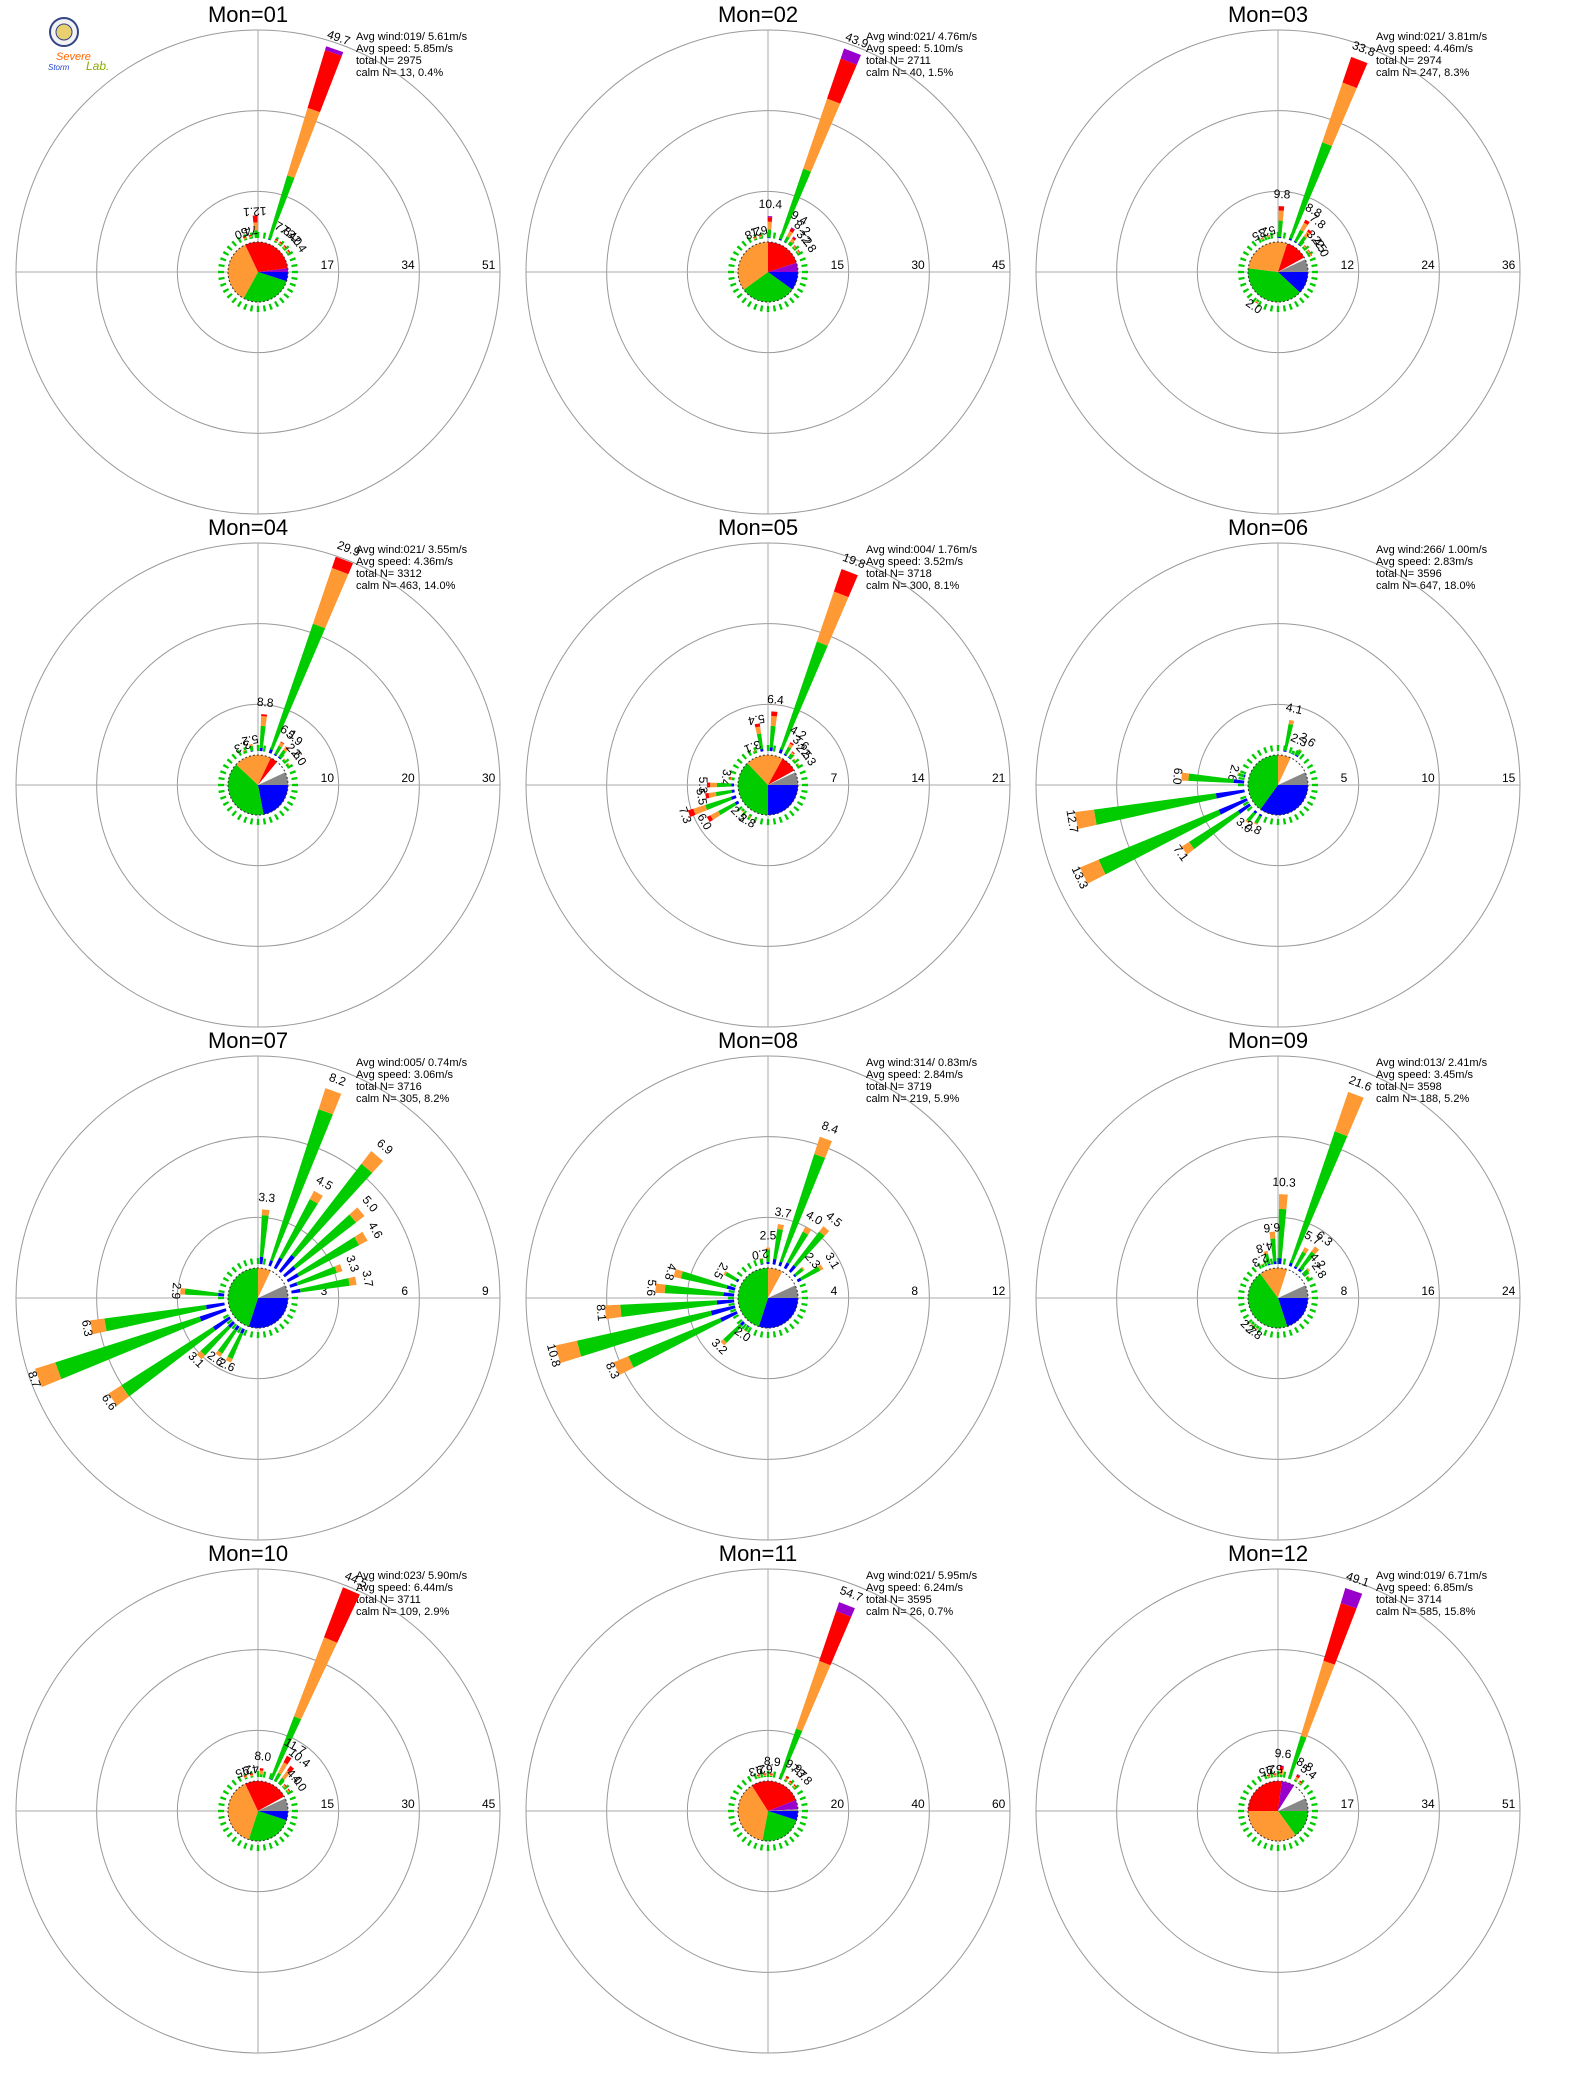  What do you see at coordinates (489, 265) in the screenshot?
I see `ring-label: 51` at bounding box center [489, 265].